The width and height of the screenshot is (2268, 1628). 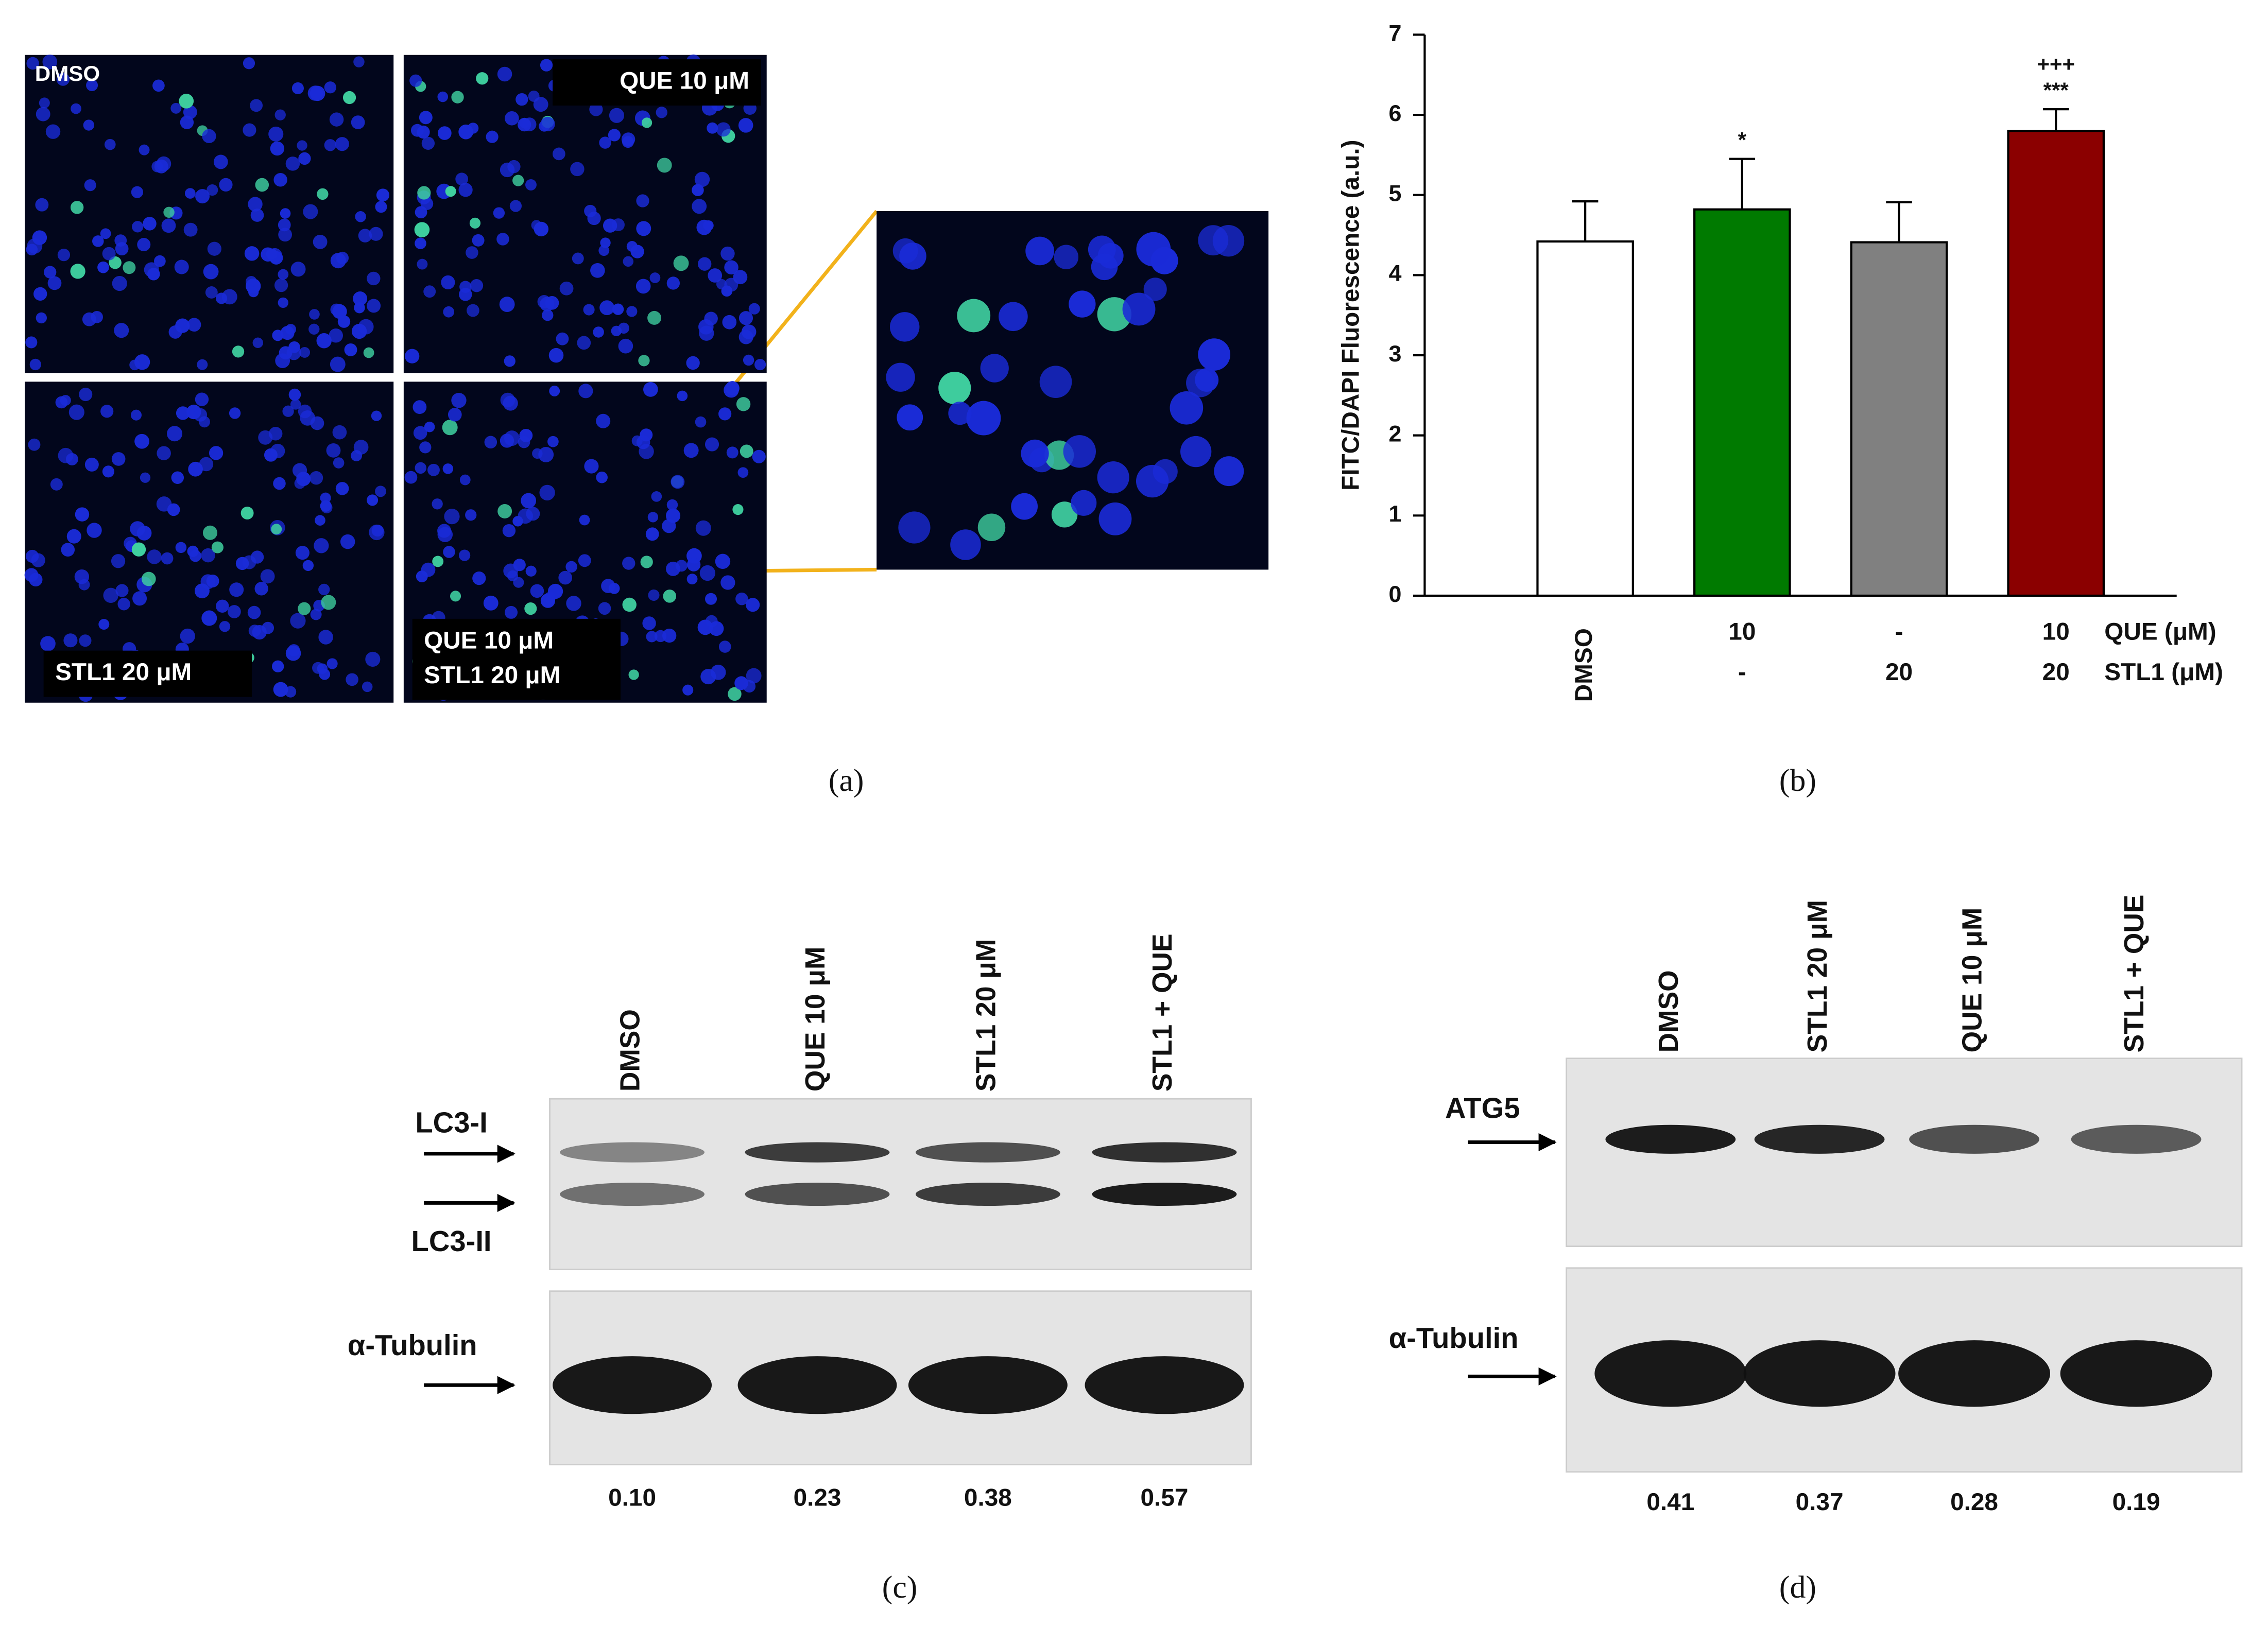 I want to click on y-tick-label: 4, so click(x=1396, y=273).